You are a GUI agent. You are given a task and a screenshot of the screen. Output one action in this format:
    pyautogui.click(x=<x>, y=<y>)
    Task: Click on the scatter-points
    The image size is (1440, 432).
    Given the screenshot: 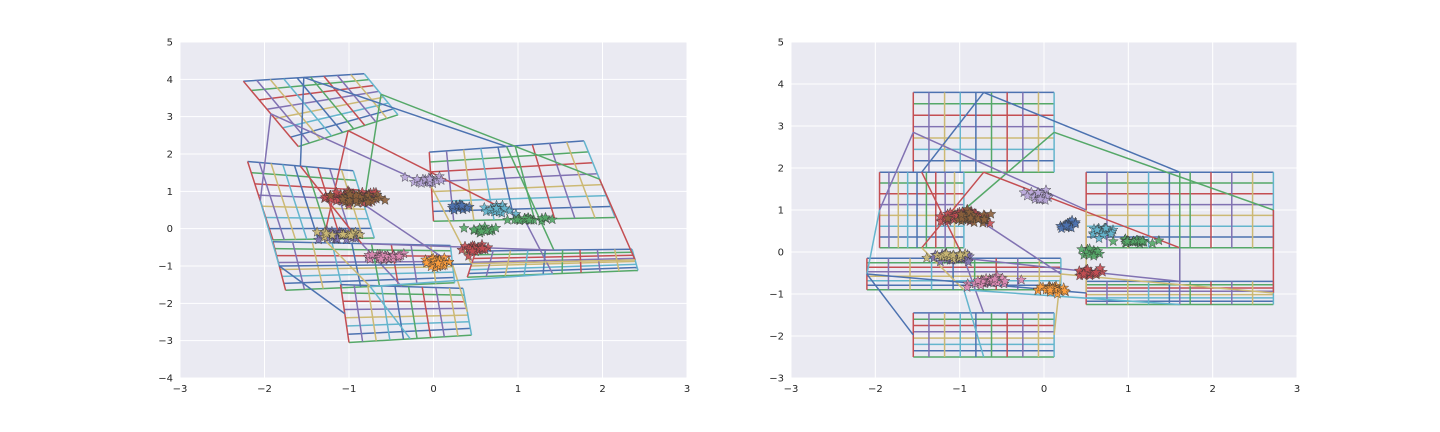 What is the action you would take?
    pyautogui.click(x=434, y=221)
    